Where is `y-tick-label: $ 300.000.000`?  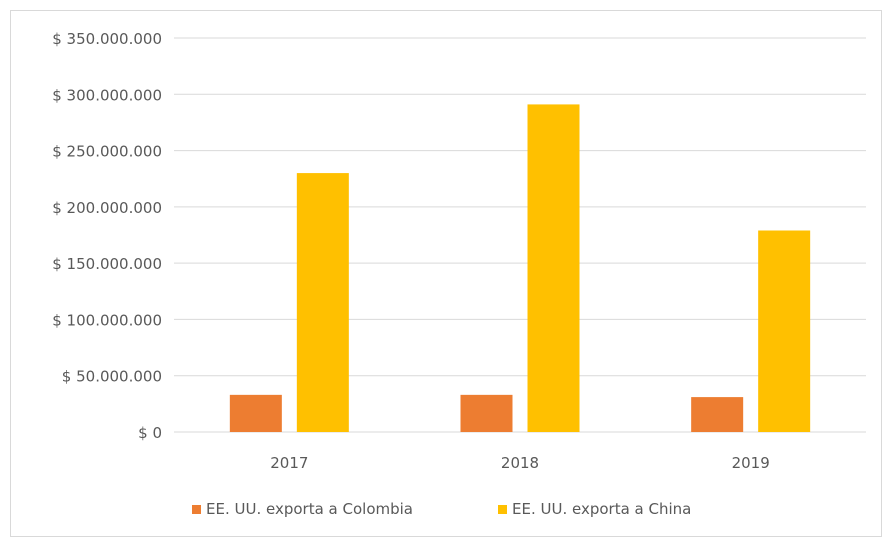 y-tick-label: $ 300.000.000 is located at coordinates (107, 95).